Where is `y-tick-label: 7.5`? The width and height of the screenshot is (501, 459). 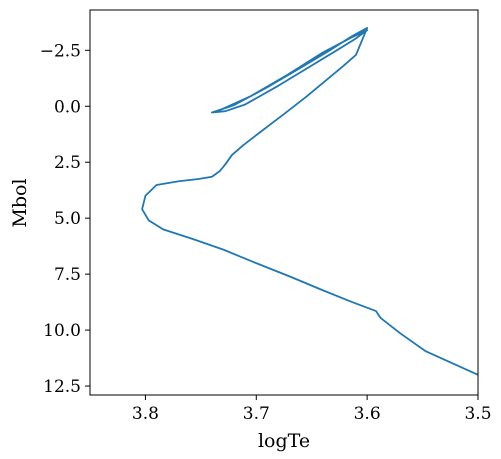 y-tick-label: 7.5 is located at coordinates (67, 275).